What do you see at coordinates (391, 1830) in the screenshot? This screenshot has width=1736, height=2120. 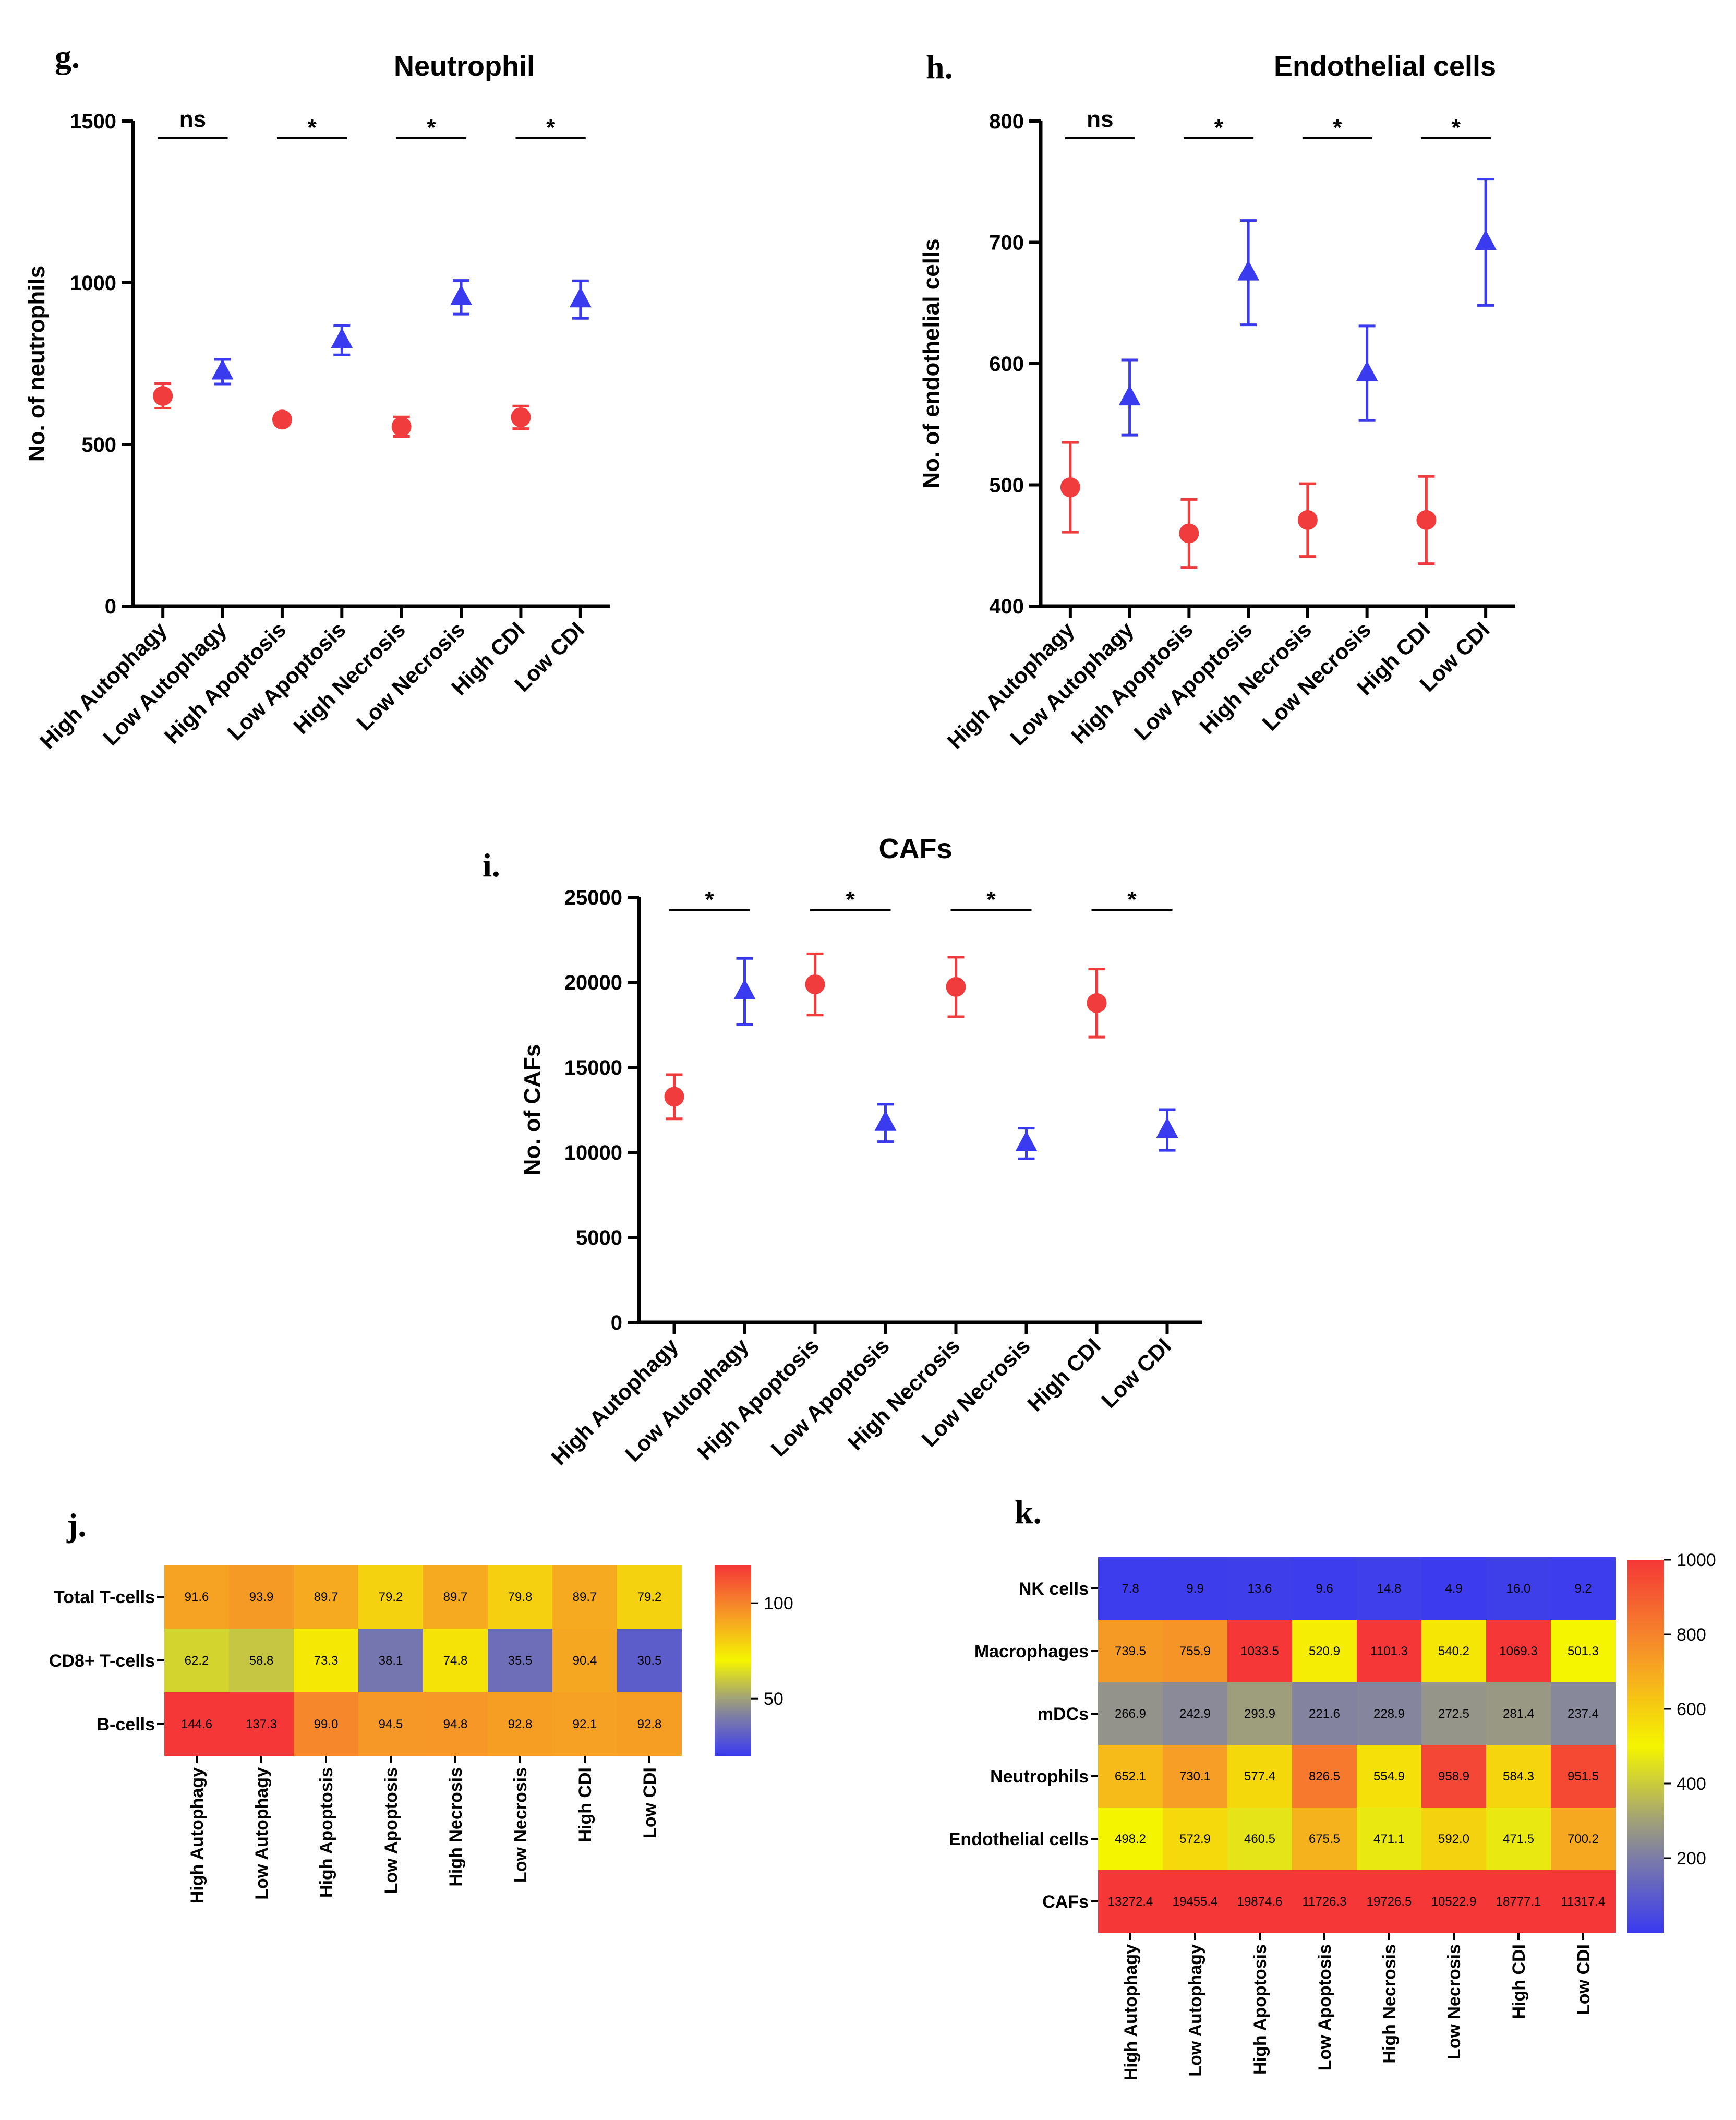 I see `col-label-low-apoptosis: Low Apoptosis` at bounding box center [391, 1830].